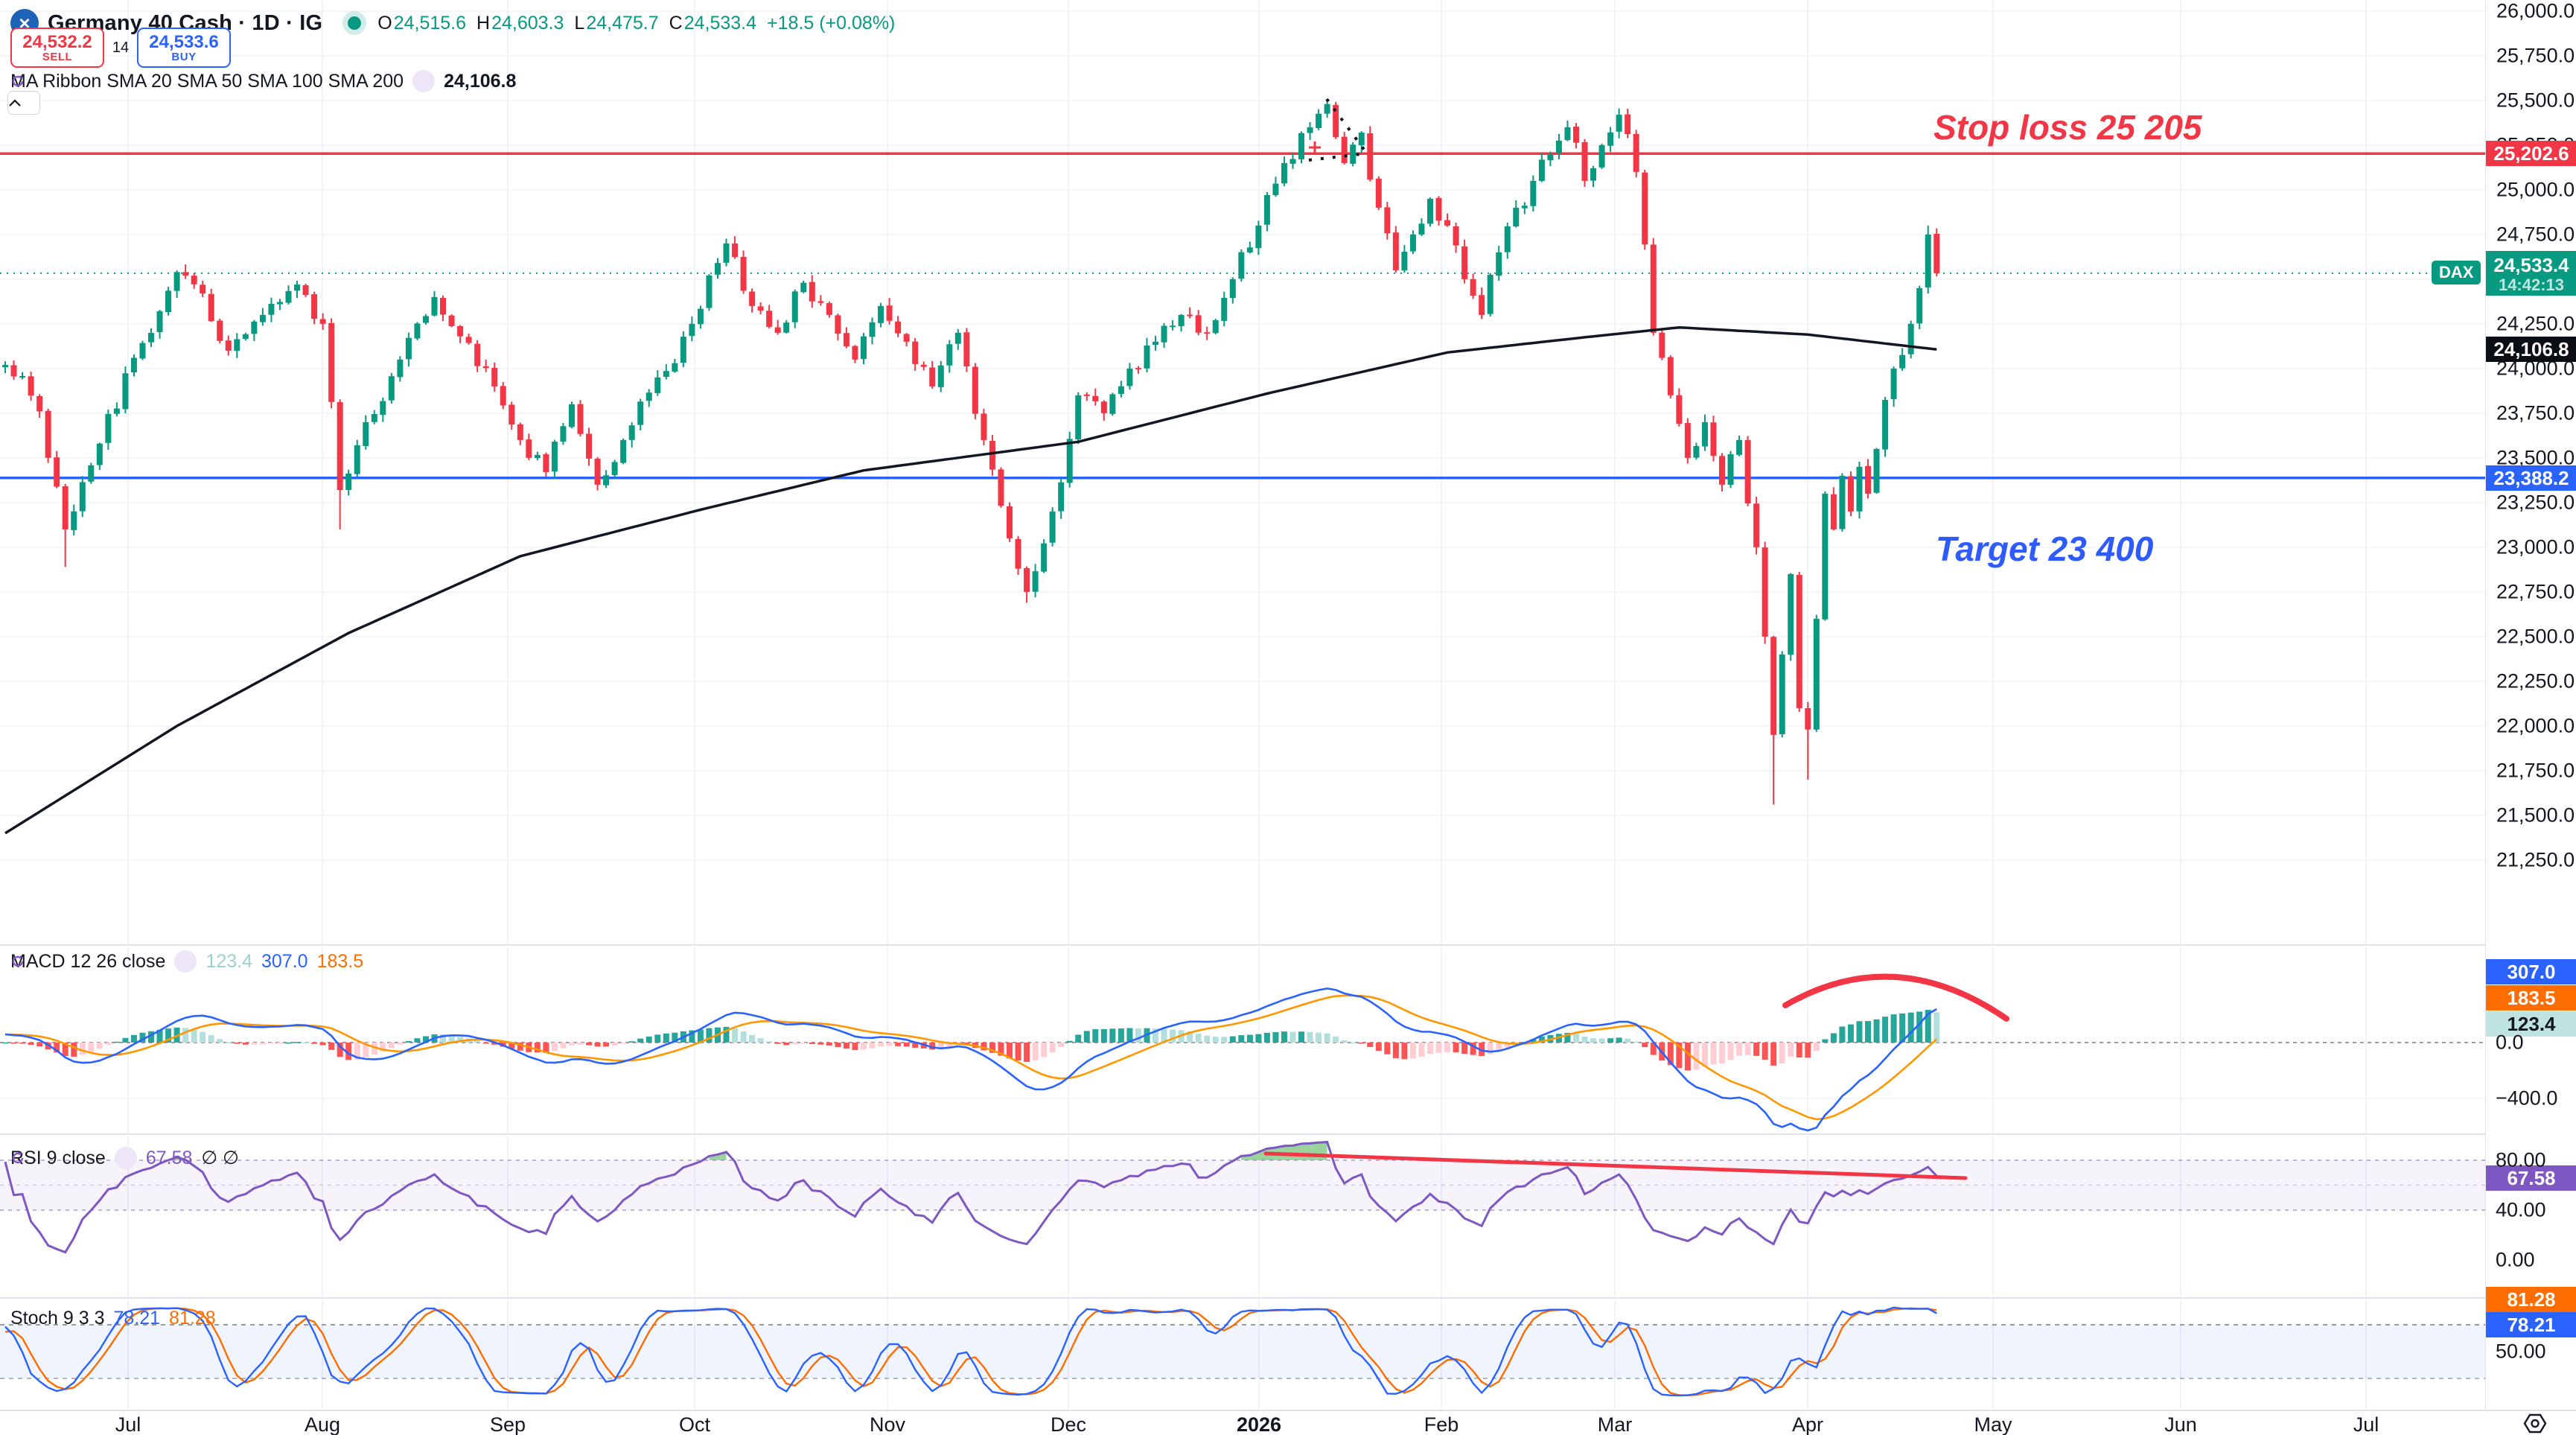  I want to click on month-label: Dec, so click(1068, 1424).